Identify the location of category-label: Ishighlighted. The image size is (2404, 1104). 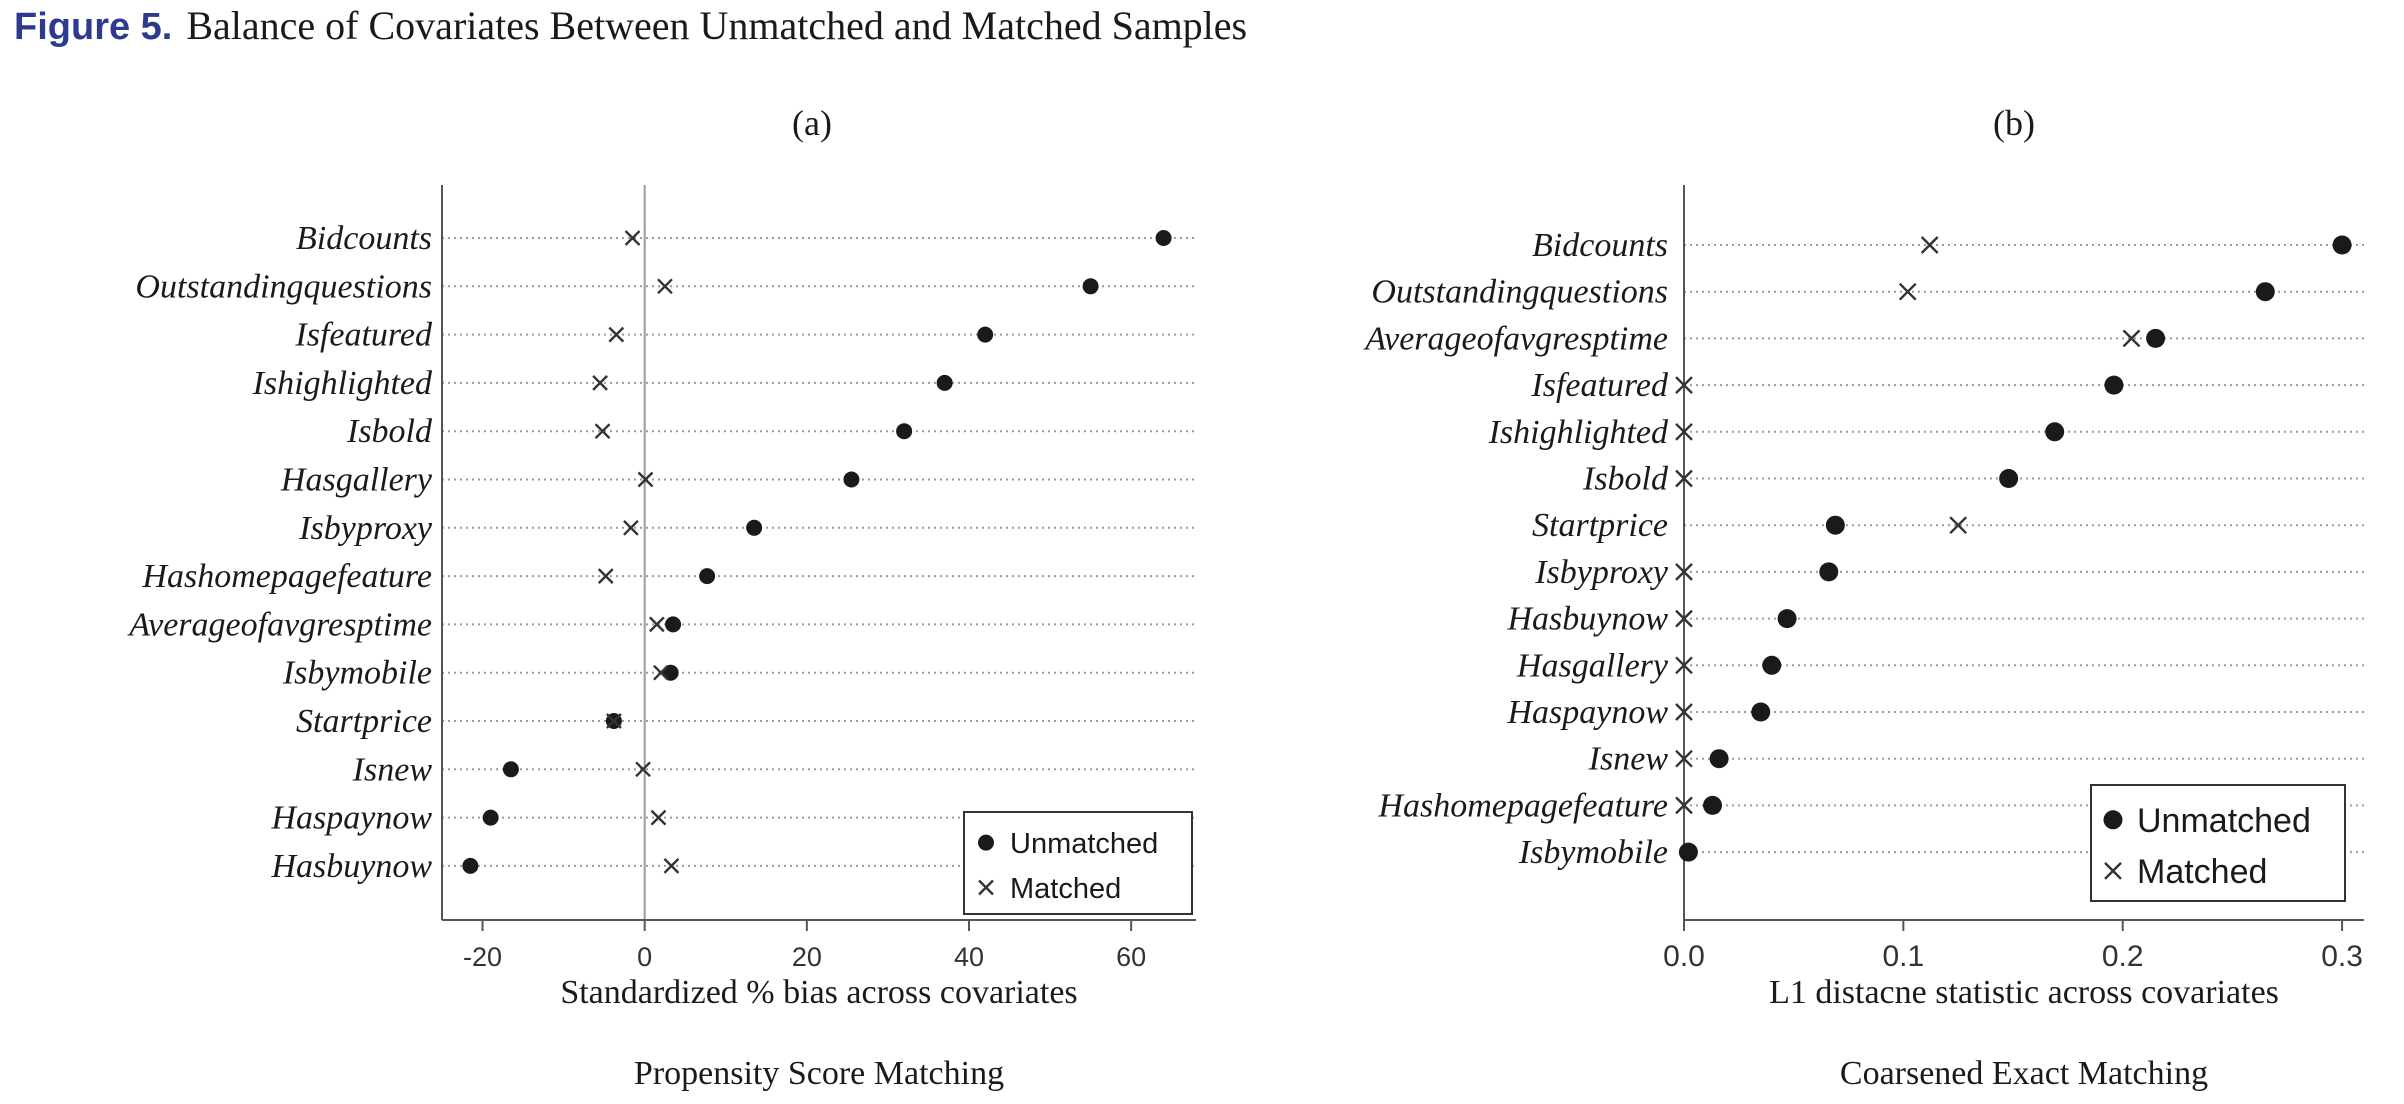
(342, 383).